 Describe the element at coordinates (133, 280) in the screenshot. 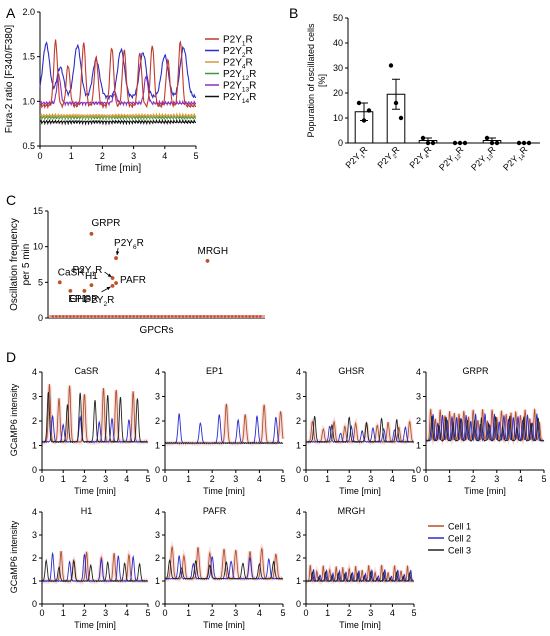

I see `c-point-label: PAFR` at that location.